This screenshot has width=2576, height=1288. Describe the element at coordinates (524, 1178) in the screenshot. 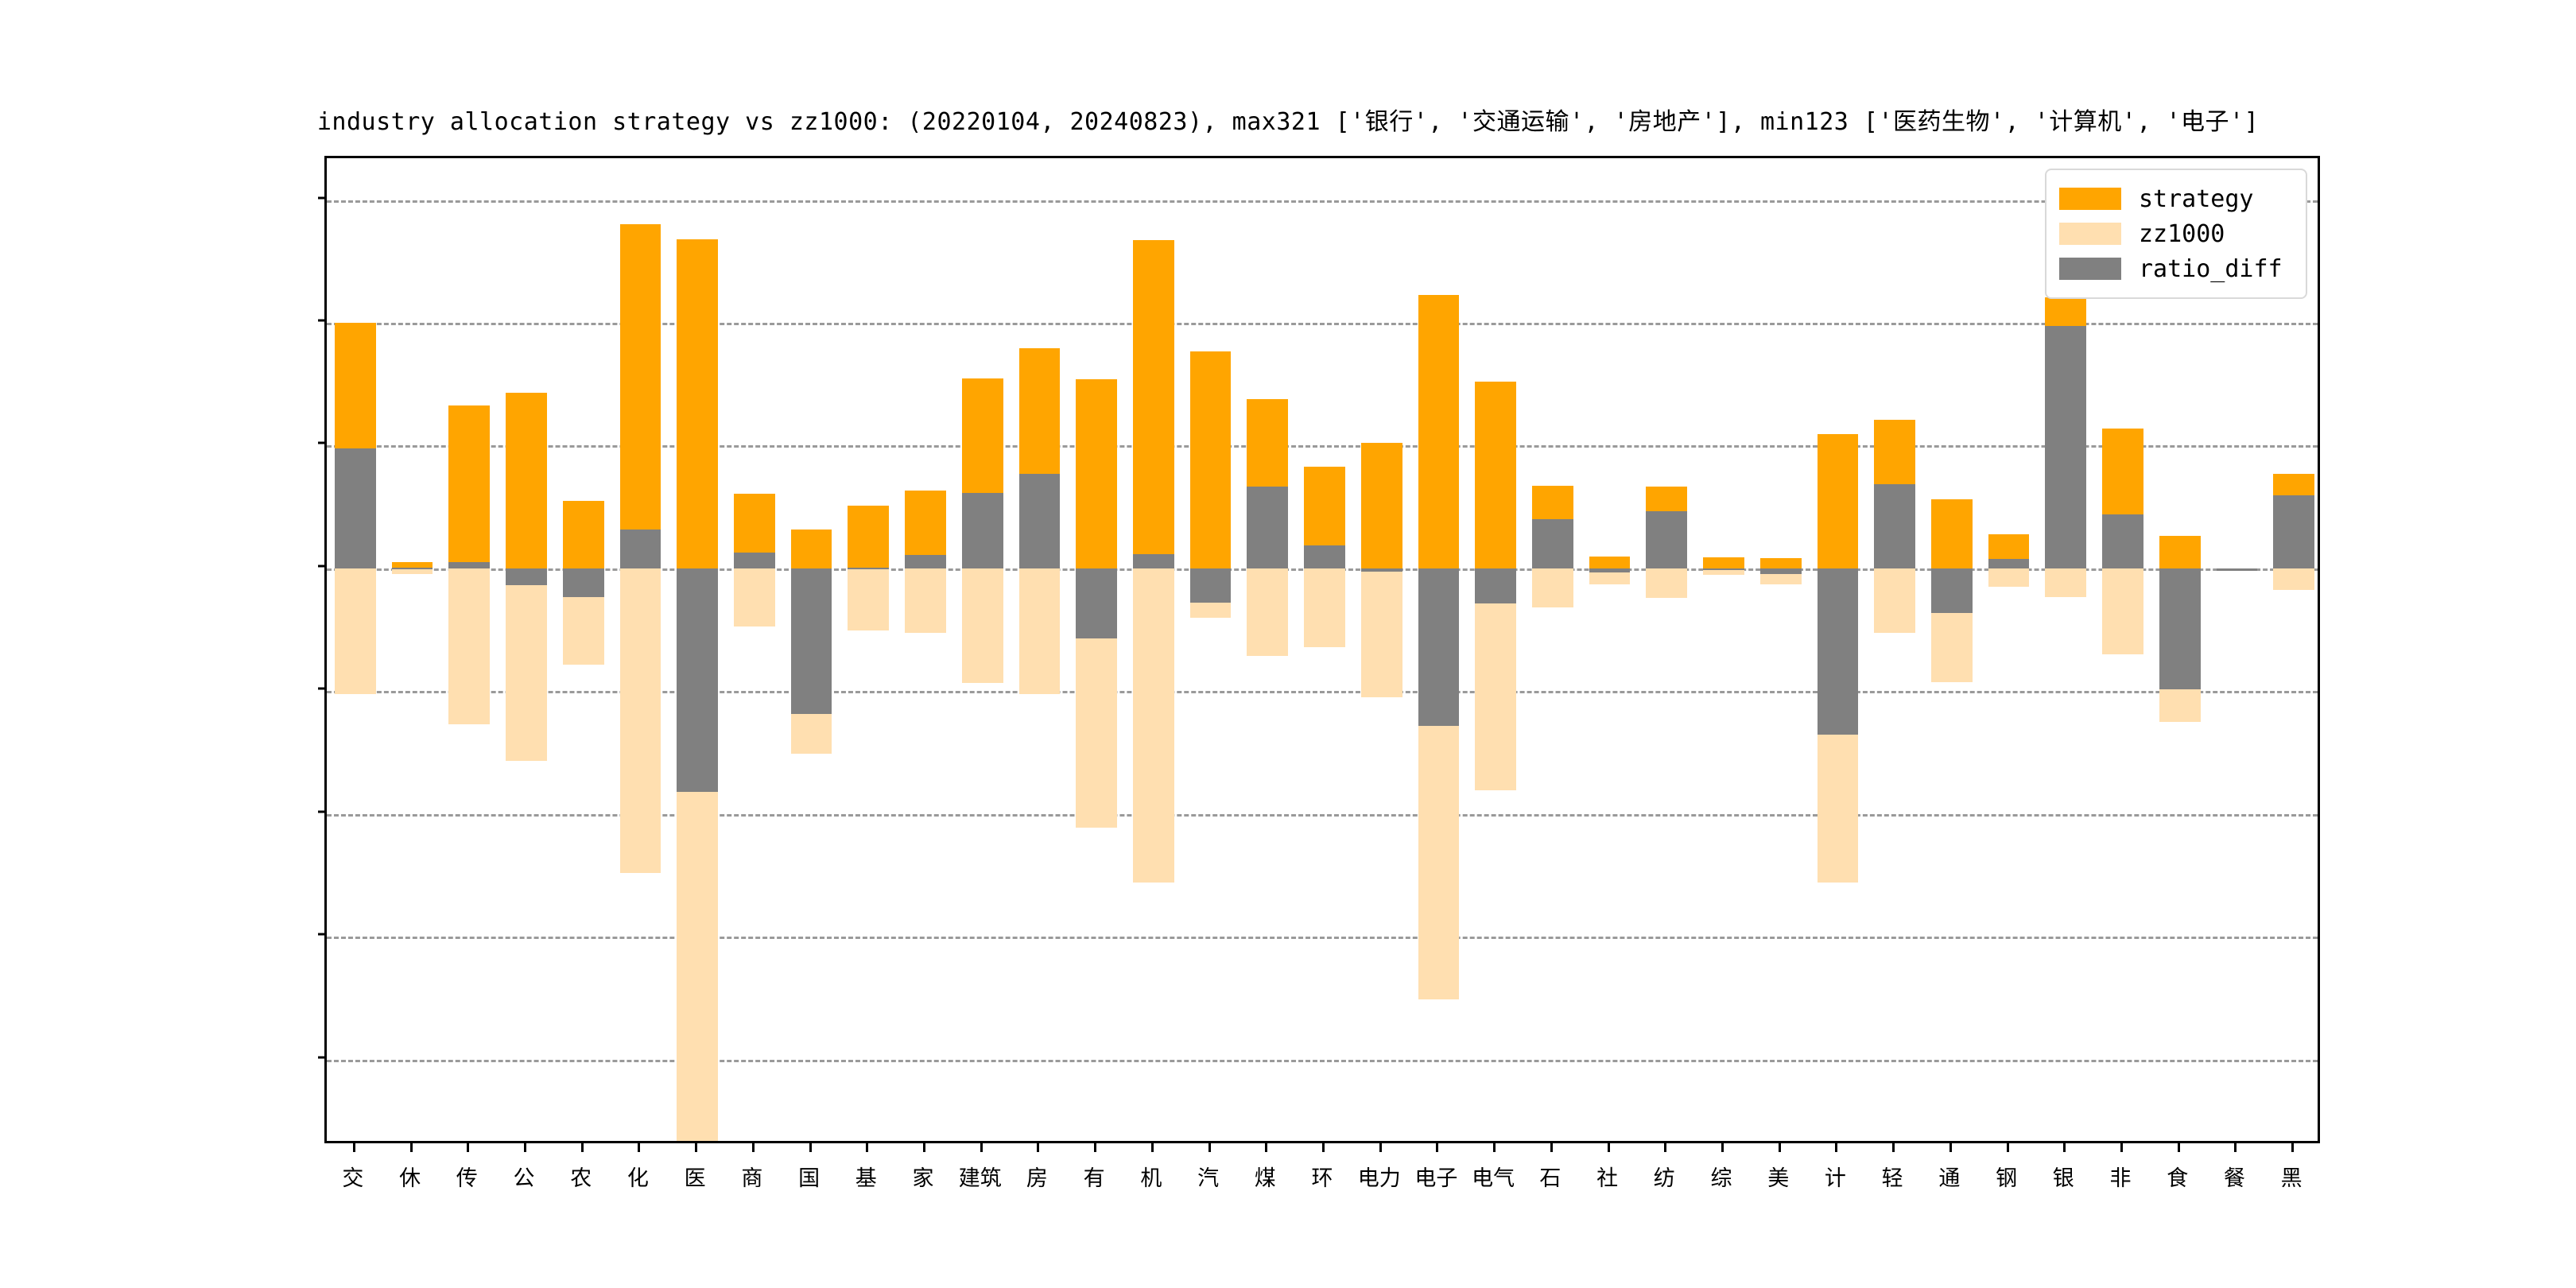

I see `x-tick-label: 公` at that location.